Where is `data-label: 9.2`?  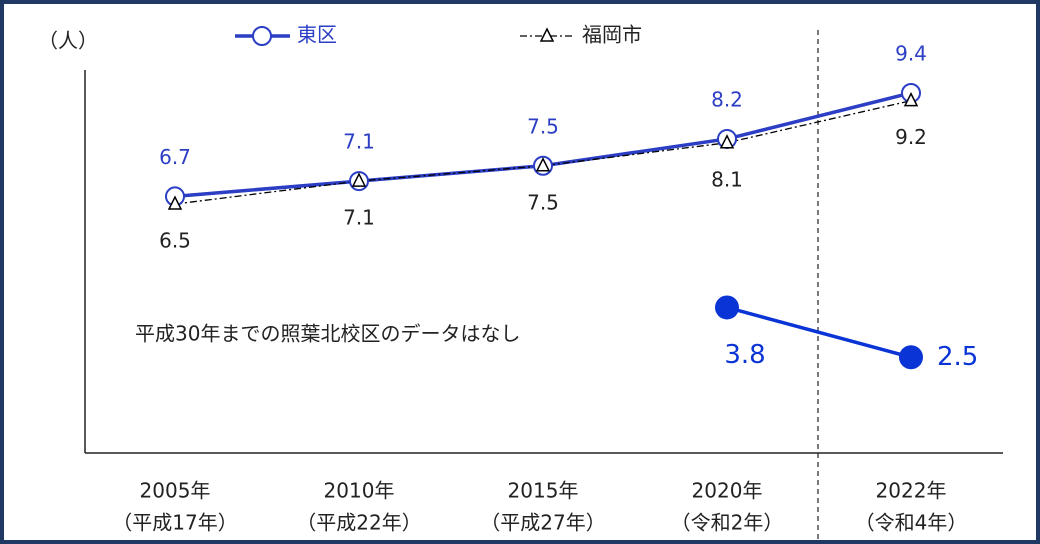 data-label: 9.2 is located at coordinates (911, 137).